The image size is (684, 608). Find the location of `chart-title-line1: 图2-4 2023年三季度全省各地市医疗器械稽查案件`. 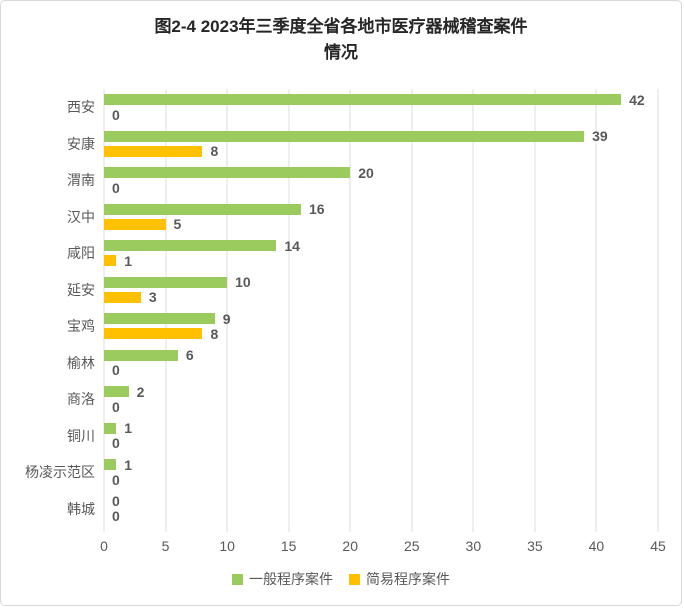

chart-title-line1: 图2-4 2023年三季度全省各地市医疗器械稽查案件 is located at coordinates (341, 26).